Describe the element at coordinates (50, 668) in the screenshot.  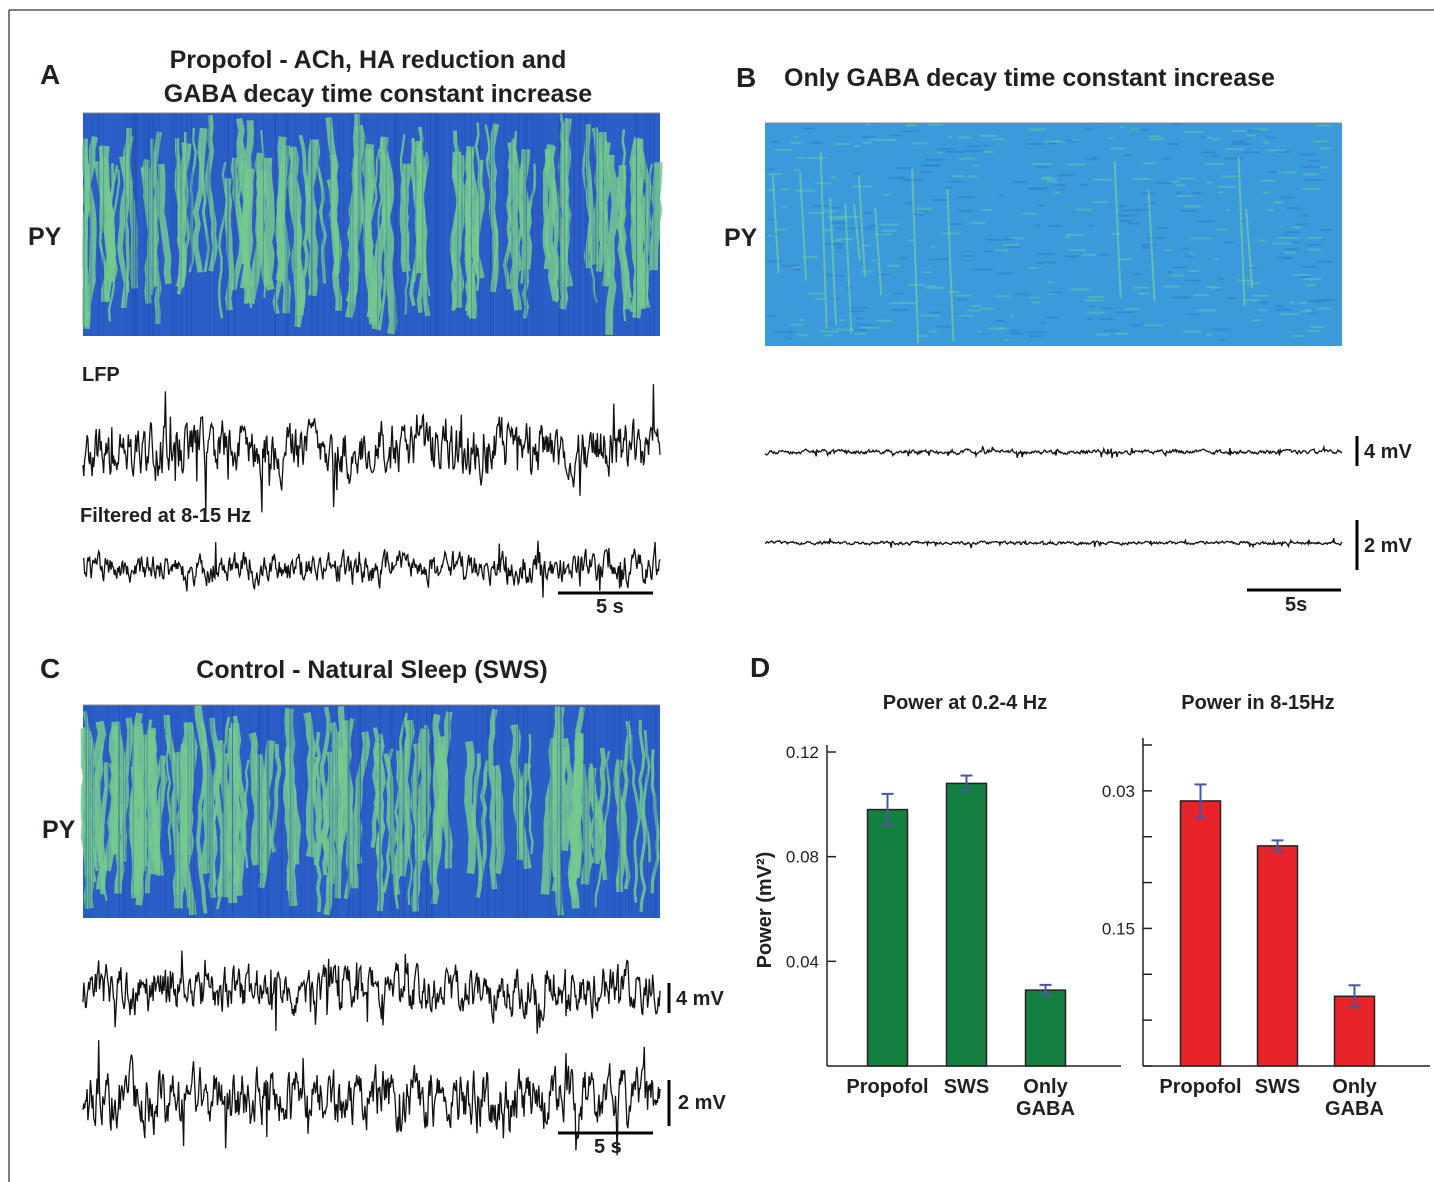
I see `panel-label: C` at that location.